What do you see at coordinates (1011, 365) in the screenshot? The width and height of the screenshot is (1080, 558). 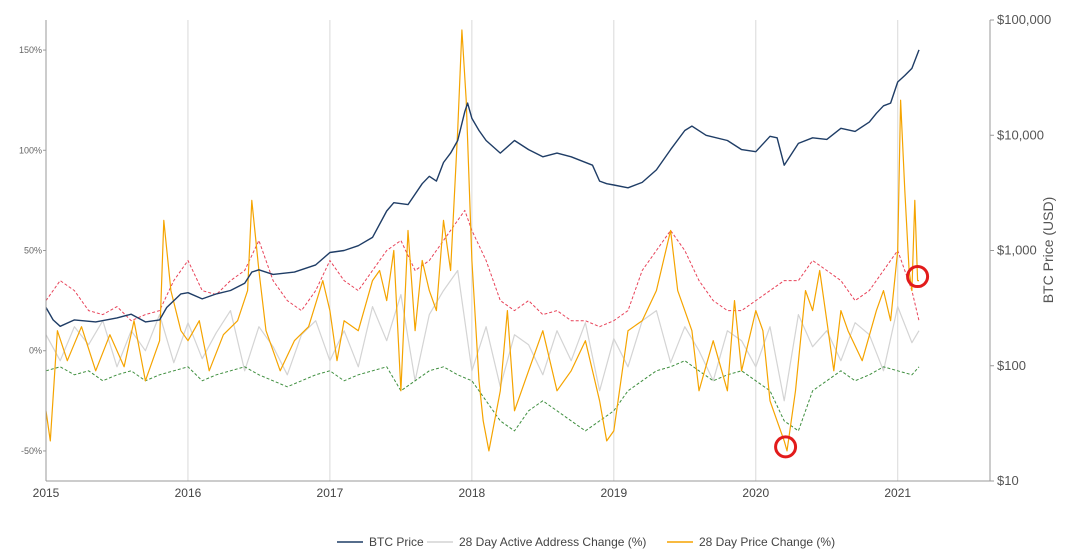 I see `right-tick-label: $100` at bounding box center [1011, 365].